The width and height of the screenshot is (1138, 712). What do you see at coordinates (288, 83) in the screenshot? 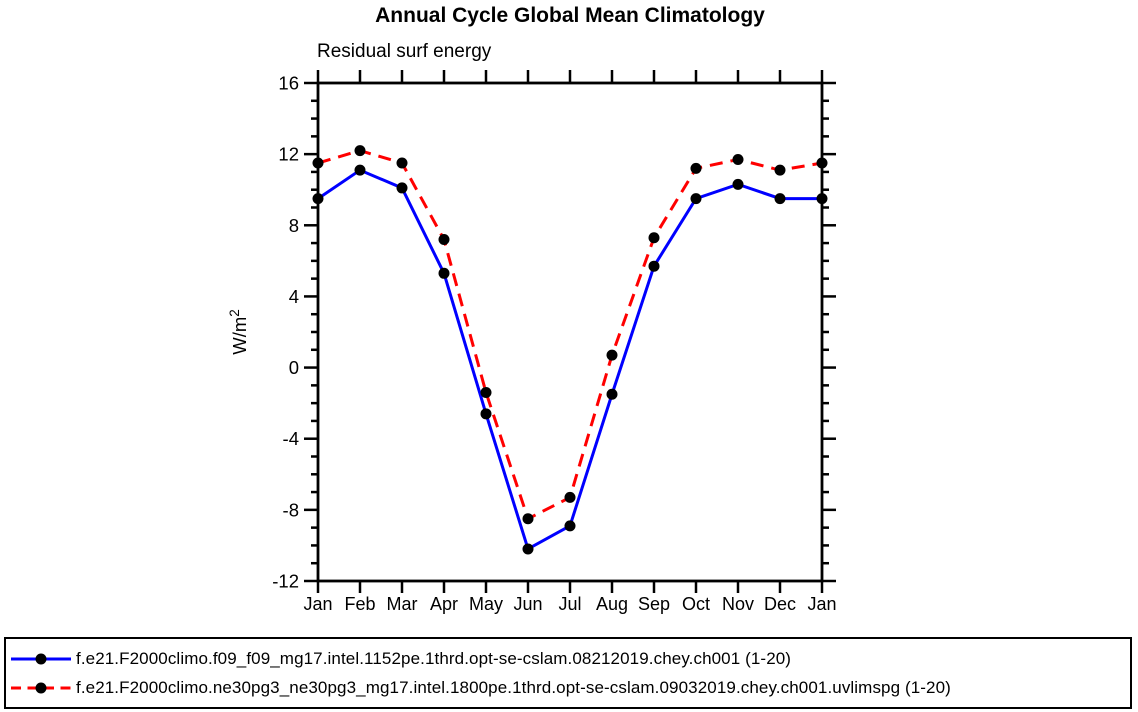
I see `y-axis-tick-label: 16` at bounding box center [288, 83].